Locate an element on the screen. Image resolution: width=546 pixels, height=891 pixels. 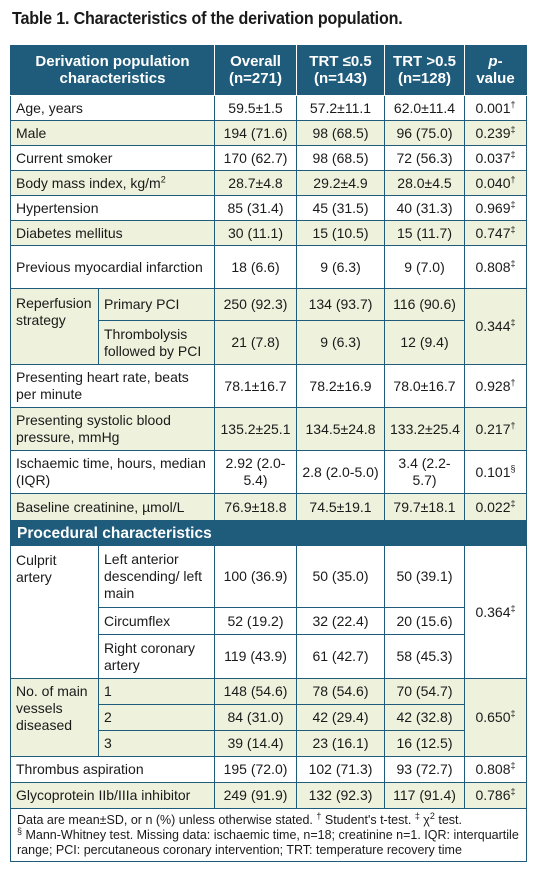
cell-trt-low: 50 (35.0) is located at coordinates (340, 576).